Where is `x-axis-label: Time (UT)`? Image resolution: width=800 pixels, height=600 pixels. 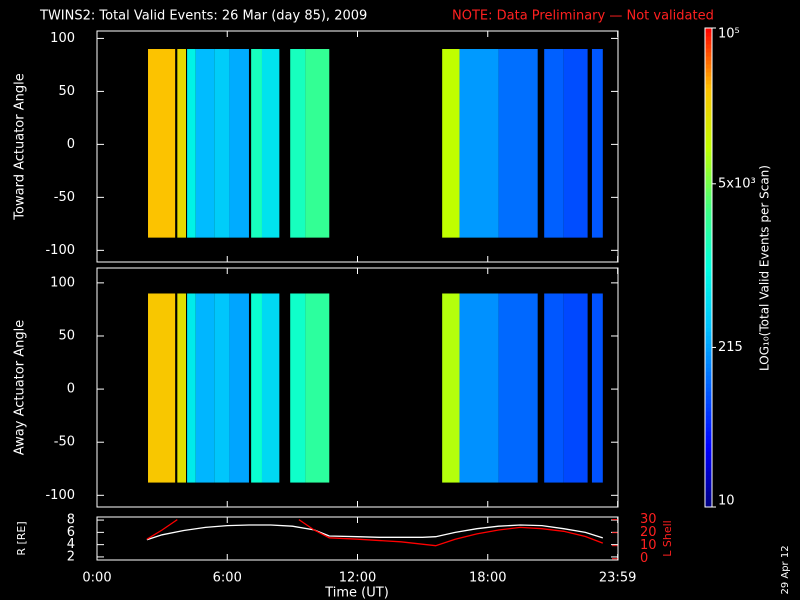
x-axis-label: Time (UT) is located at coordinates (356, 593).